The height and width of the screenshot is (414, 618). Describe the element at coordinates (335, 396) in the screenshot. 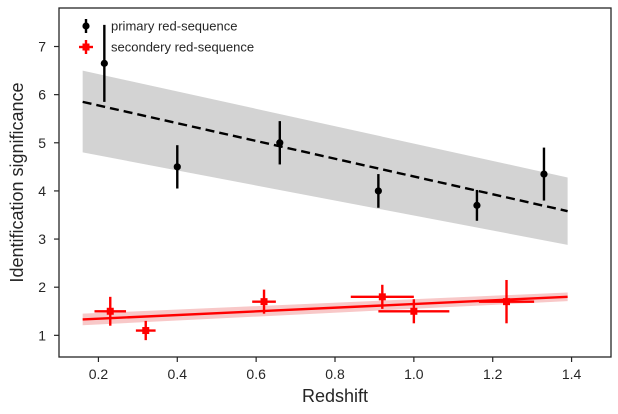

I see `x-axis-title: Redshift` at that location.